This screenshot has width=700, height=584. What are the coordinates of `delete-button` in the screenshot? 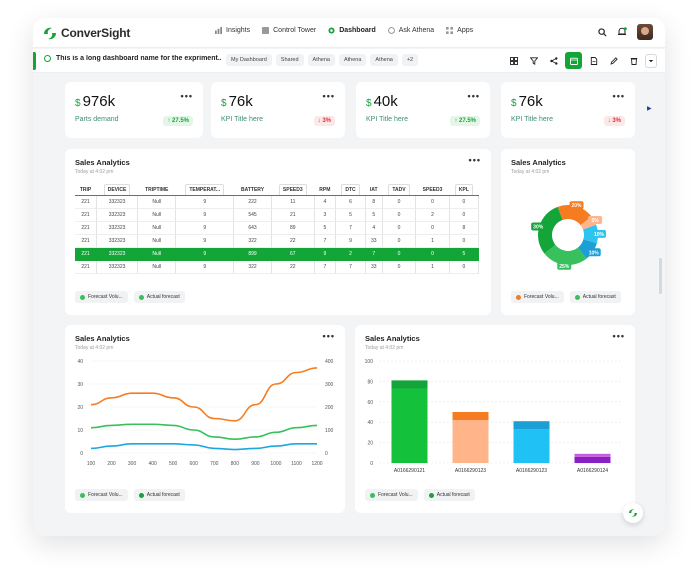 It's located at (633, 60).